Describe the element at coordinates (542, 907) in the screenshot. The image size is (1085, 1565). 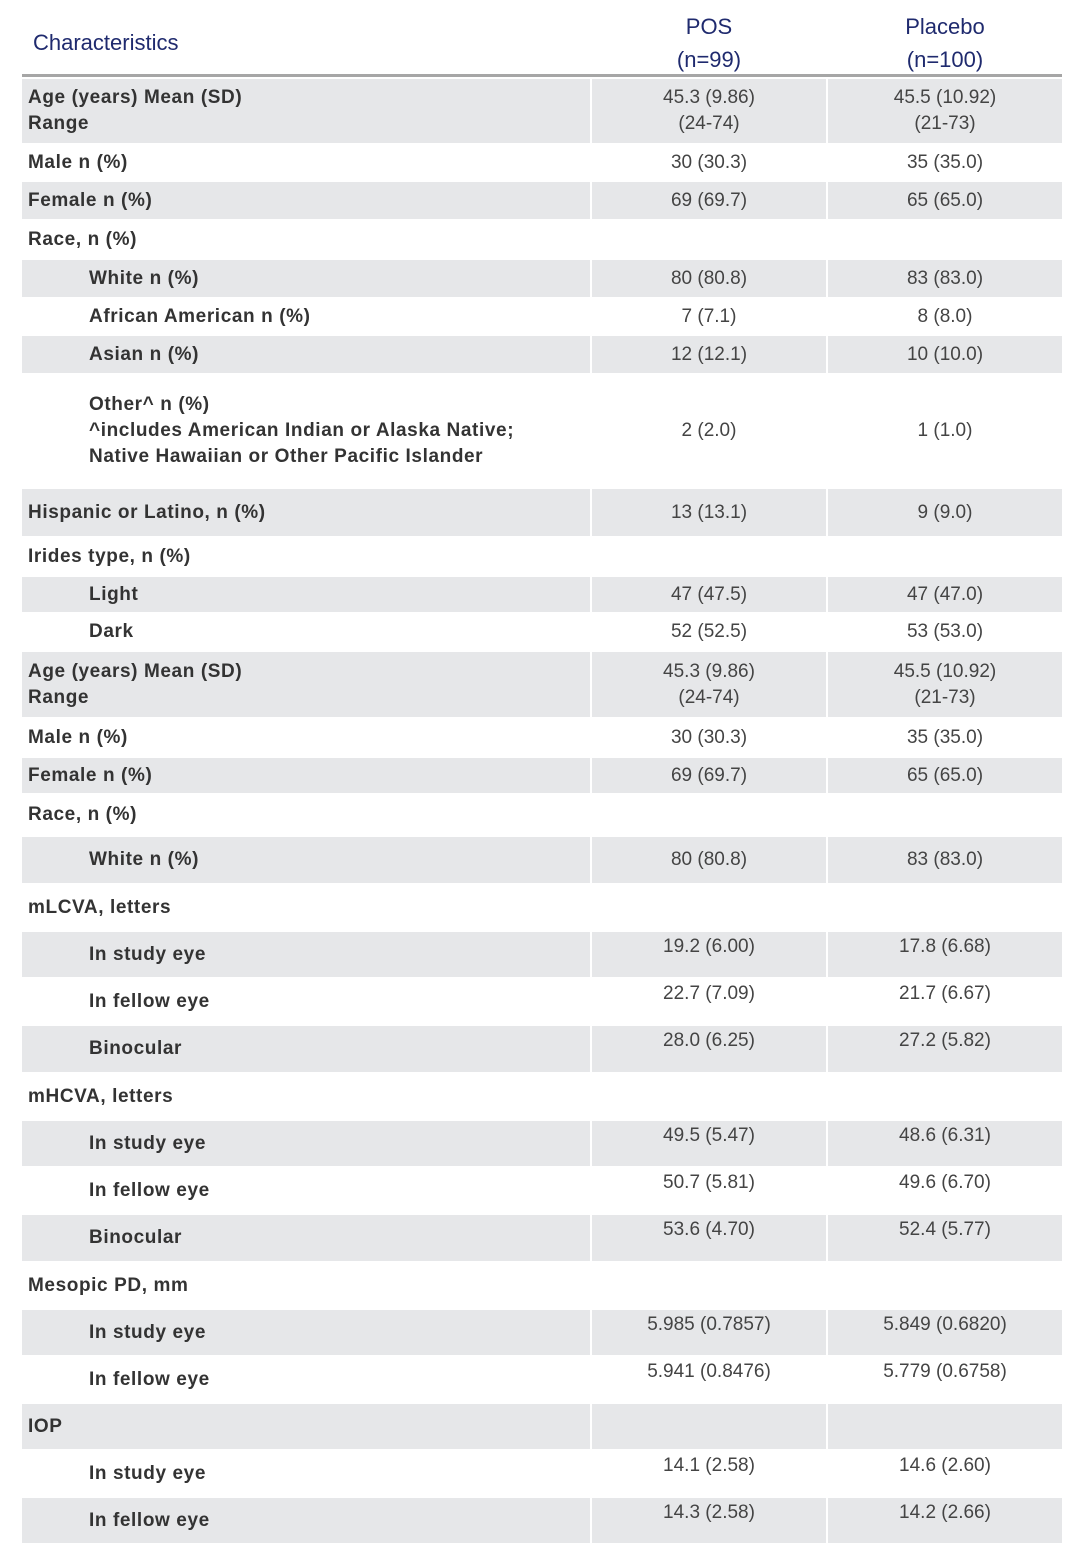
I see `table-row: mLCVA, letters` at that location.